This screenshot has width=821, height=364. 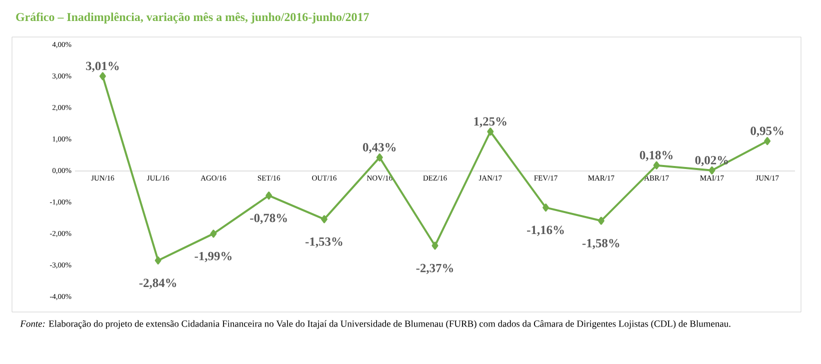 I want to click on data-label: 1,25%, so click(x=490, y=122).